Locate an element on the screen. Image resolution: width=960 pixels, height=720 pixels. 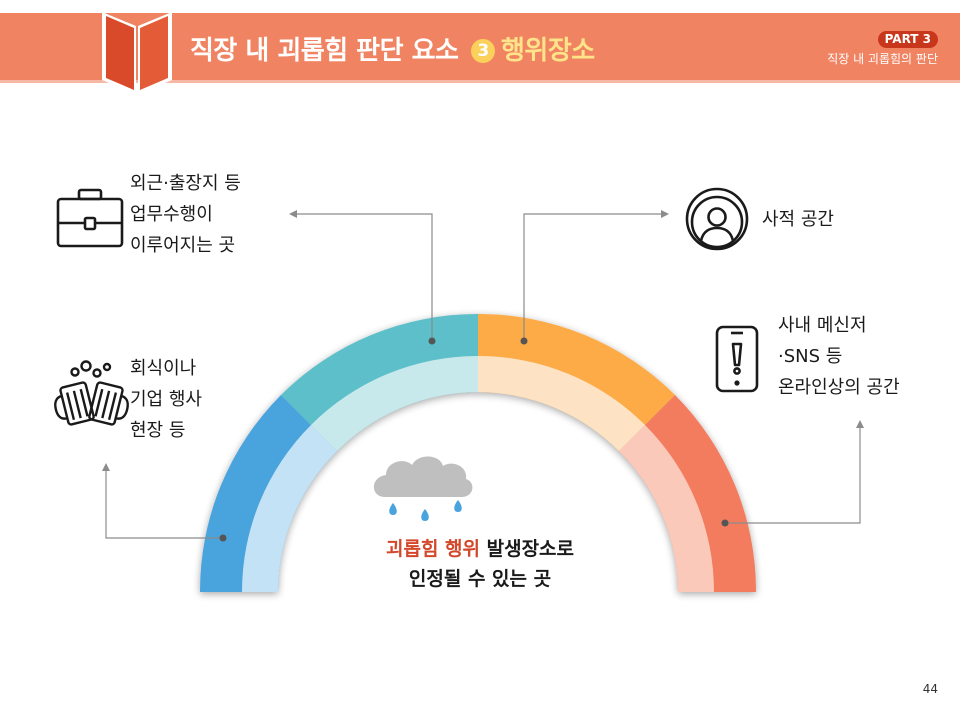
label-line: 이루어지는 곳 is located at coordinates (183, 245).